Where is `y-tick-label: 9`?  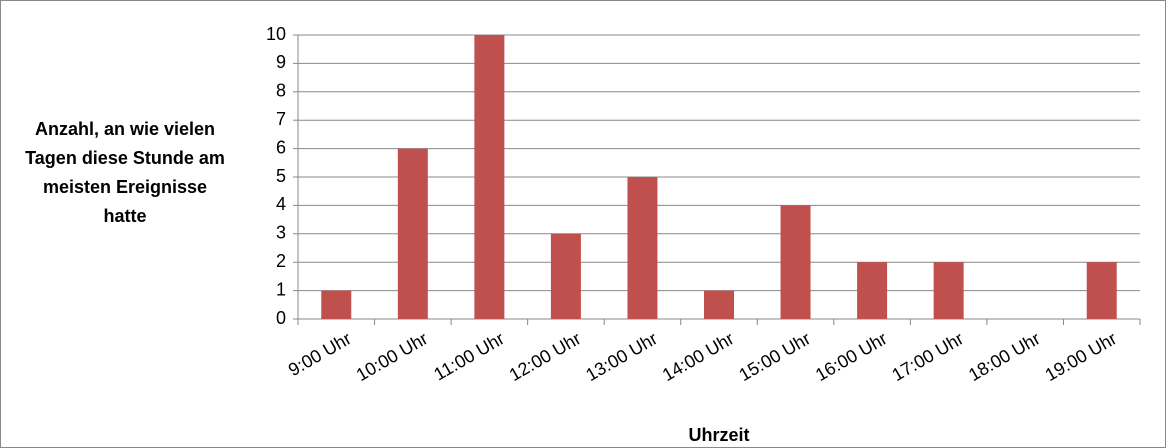 y-tick-label: 9 is located at coordinates (281, 62).